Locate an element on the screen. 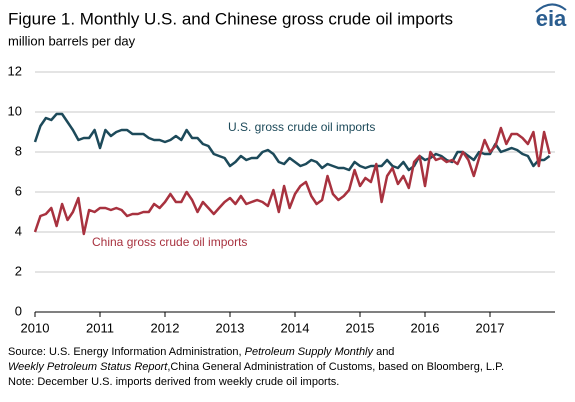 The width and height of the screenshot is (575, 402). y-tick-label: 2 is located at coordinates (18, 270).